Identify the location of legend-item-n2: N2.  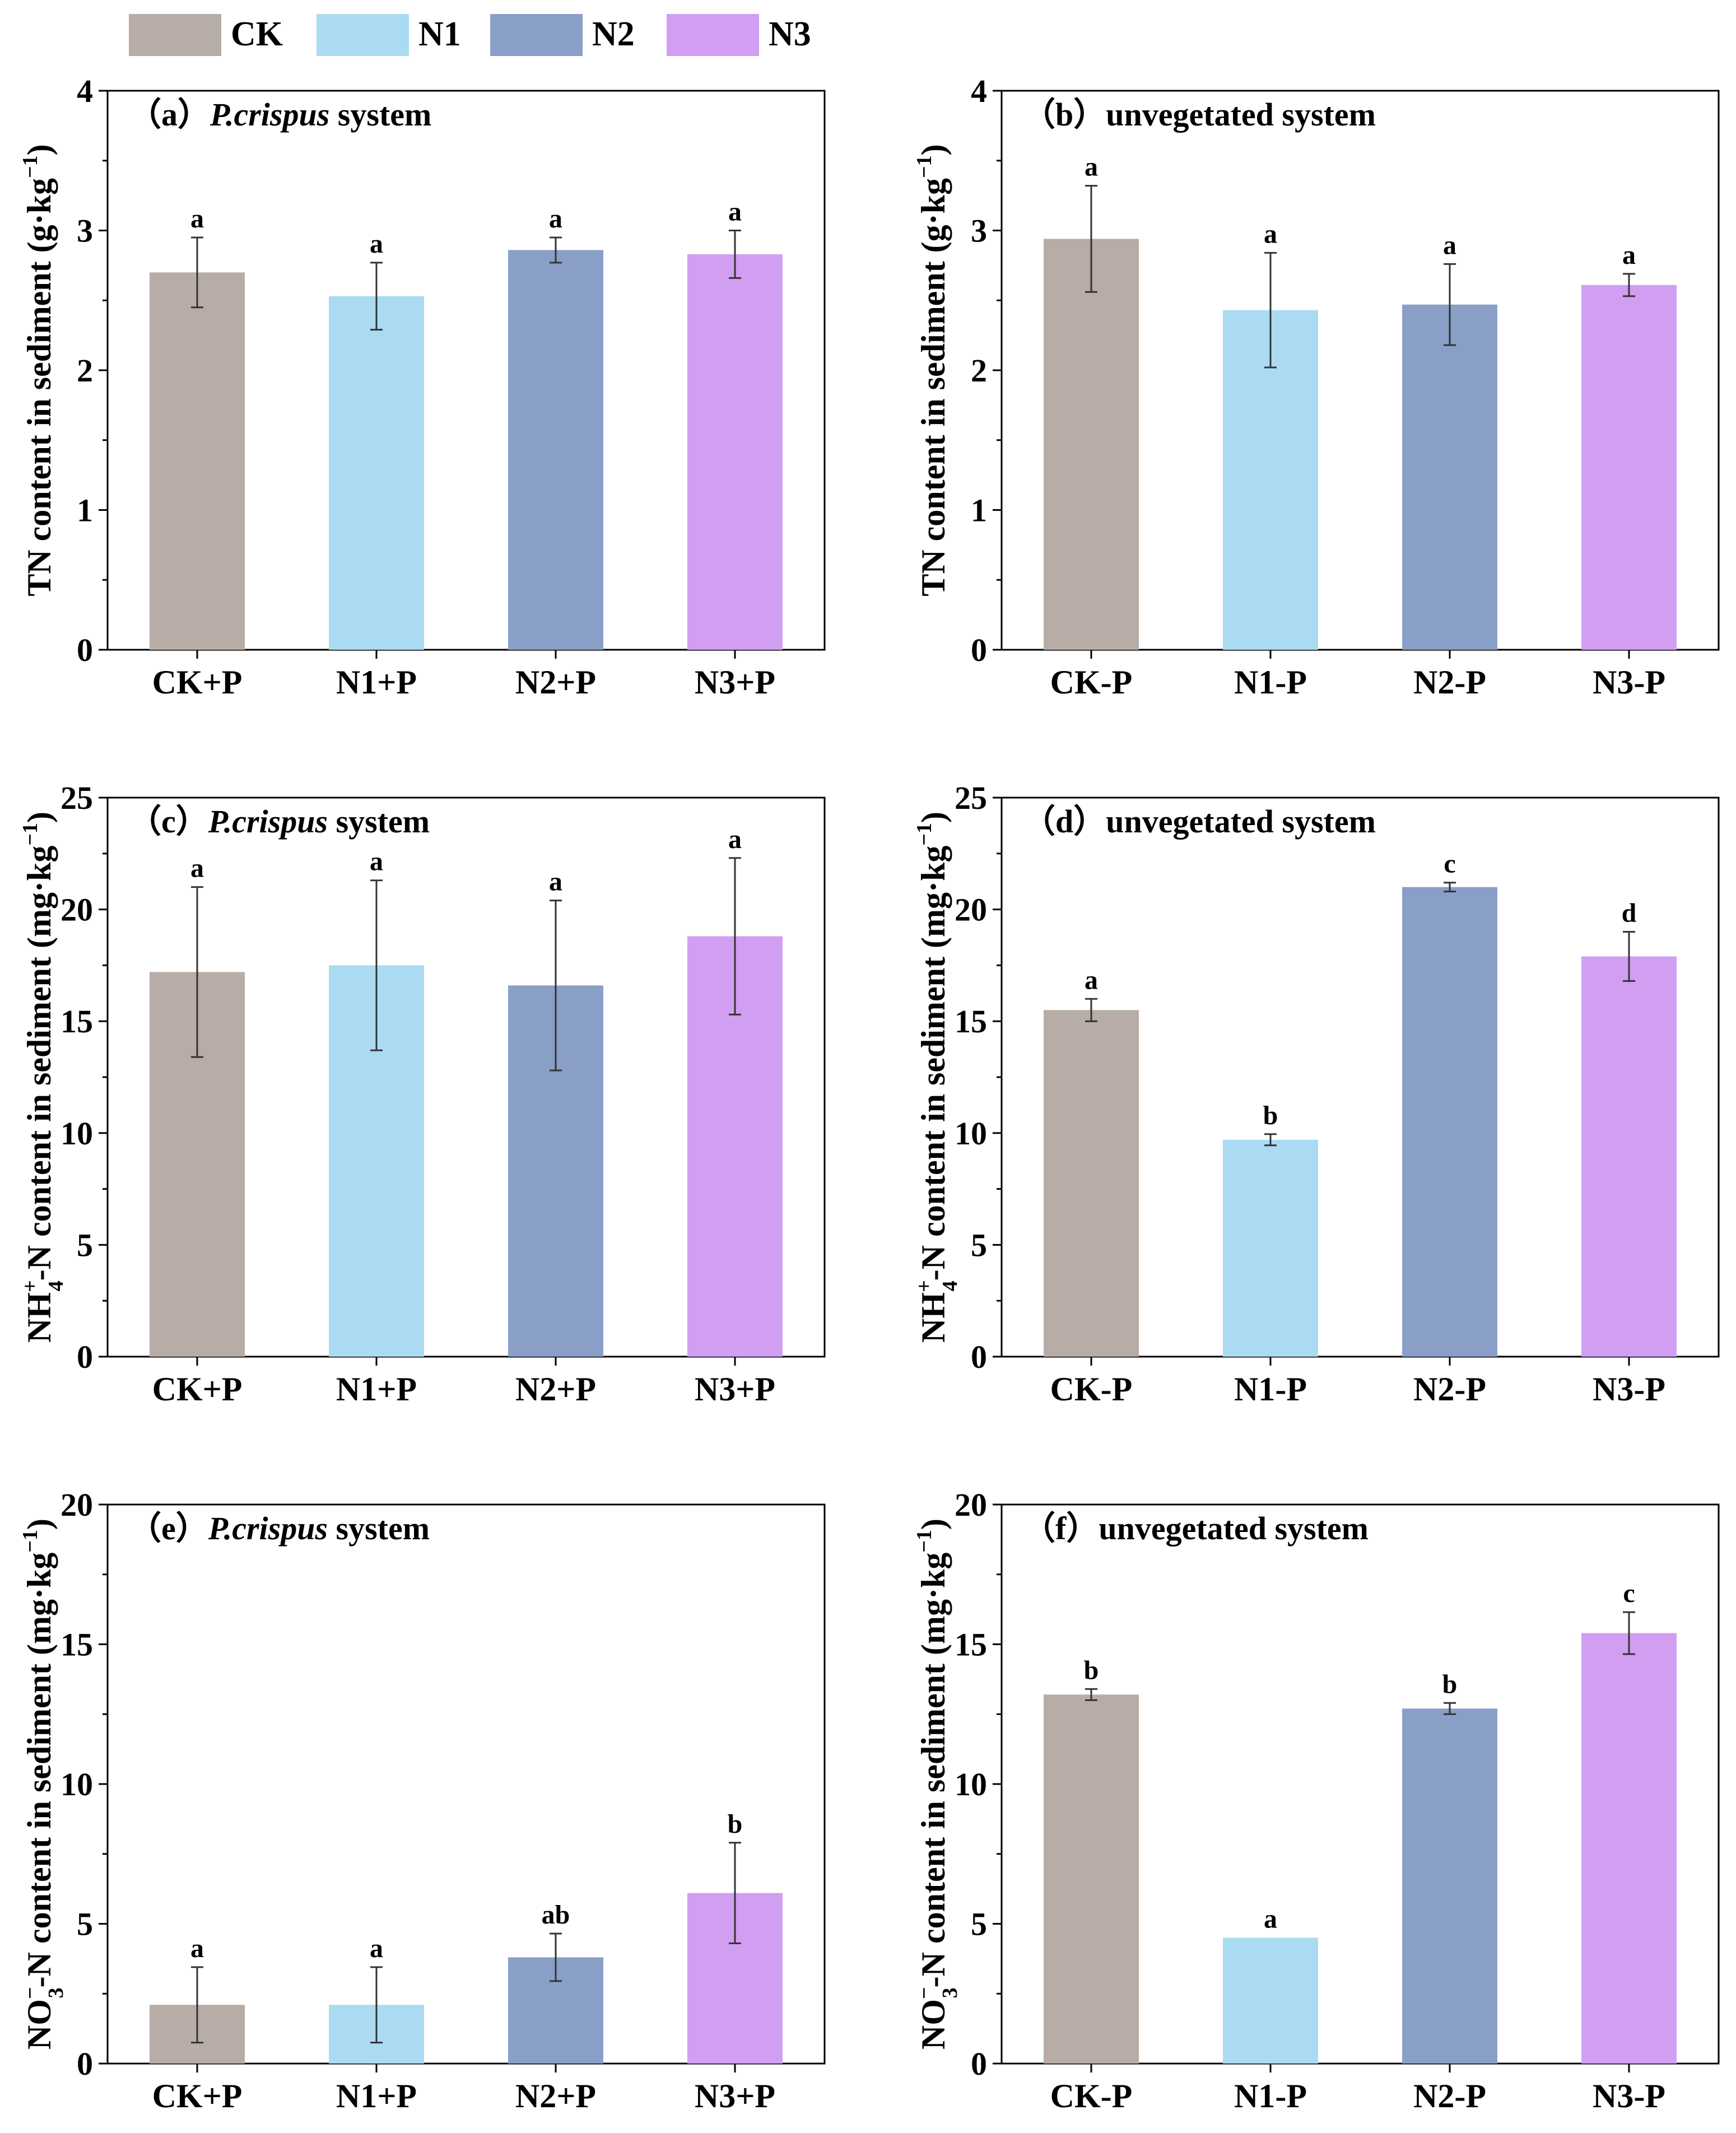
(562, 35).